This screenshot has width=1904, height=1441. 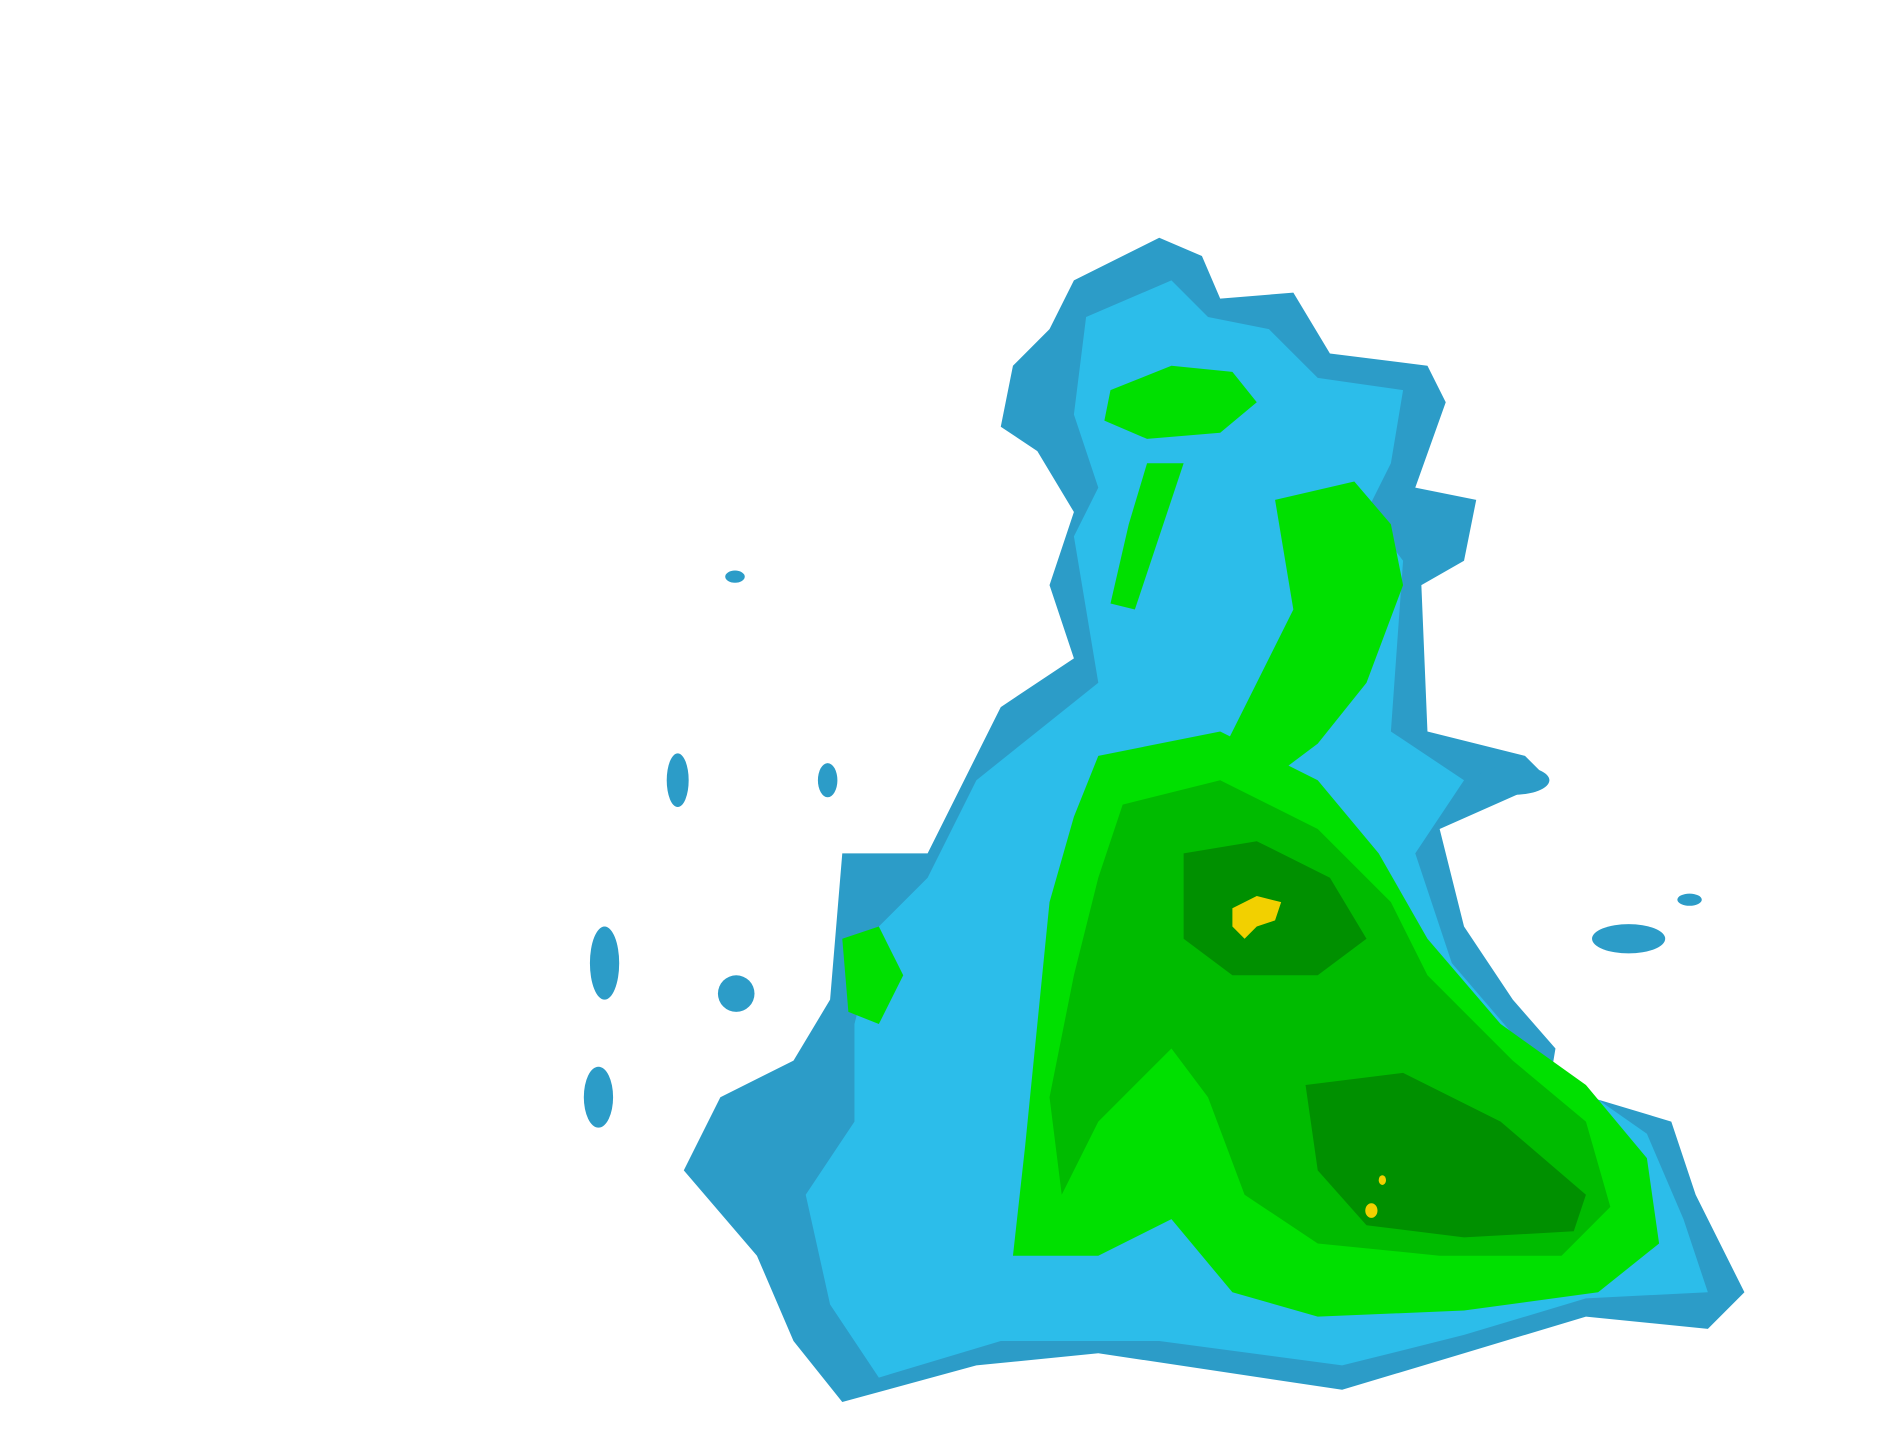 I want to click on echo-green-streak, so click(x=1147, y=536).